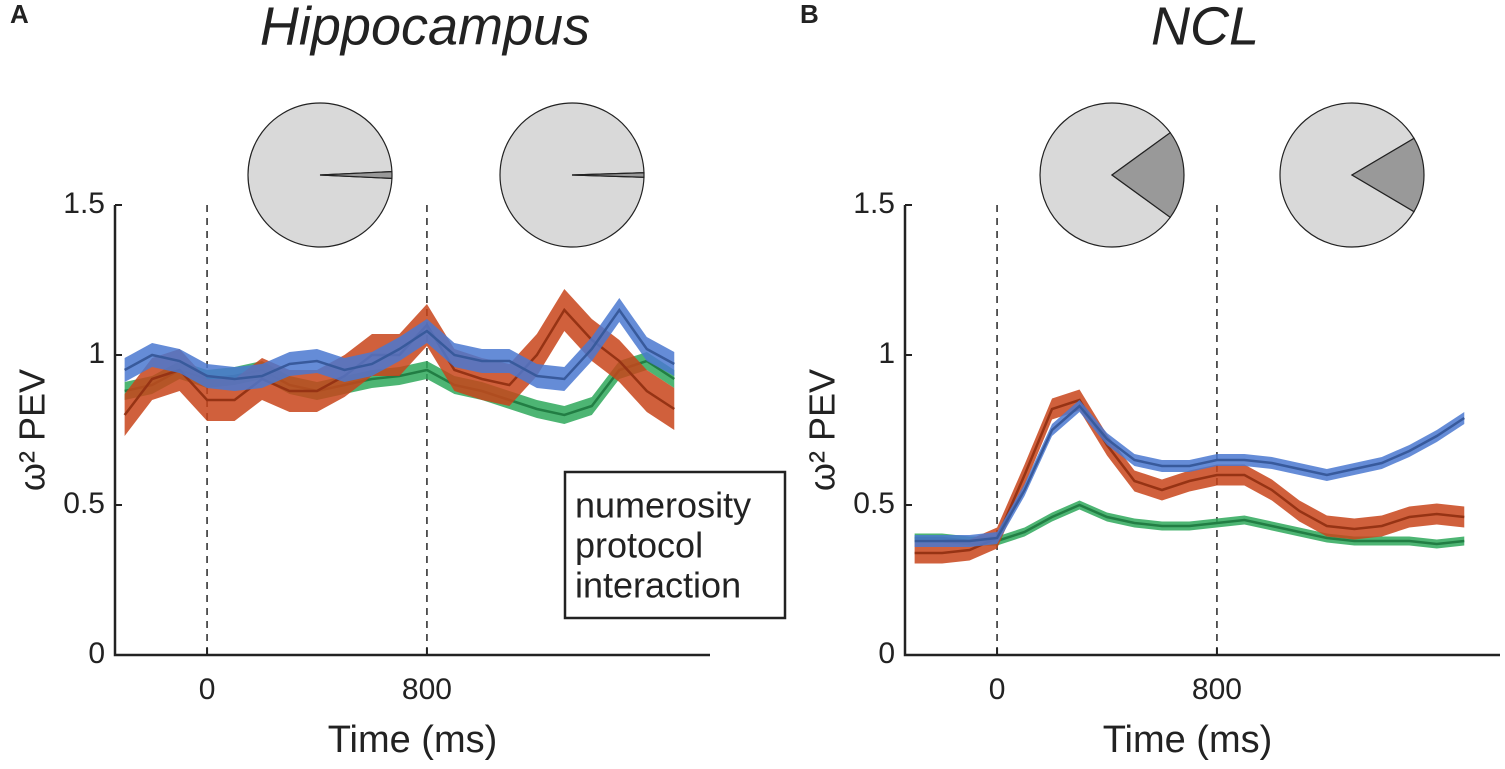 The width and height of the screenshot is (1505, 769). What do you see at coordinates (658, 585) in the screenshot?
I see `legend-entry: interaction` at bounding box center [658, 585].